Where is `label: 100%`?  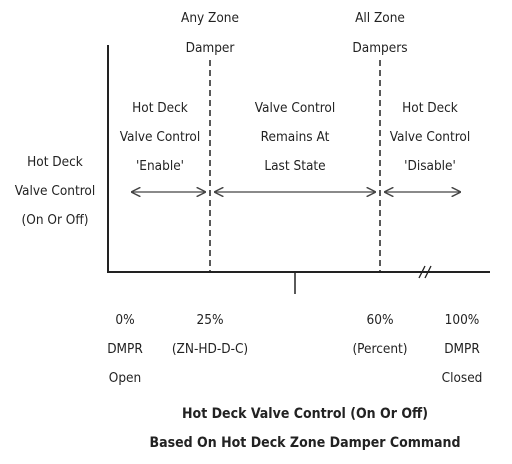 label: 100% is located at coordinates (462, 320).